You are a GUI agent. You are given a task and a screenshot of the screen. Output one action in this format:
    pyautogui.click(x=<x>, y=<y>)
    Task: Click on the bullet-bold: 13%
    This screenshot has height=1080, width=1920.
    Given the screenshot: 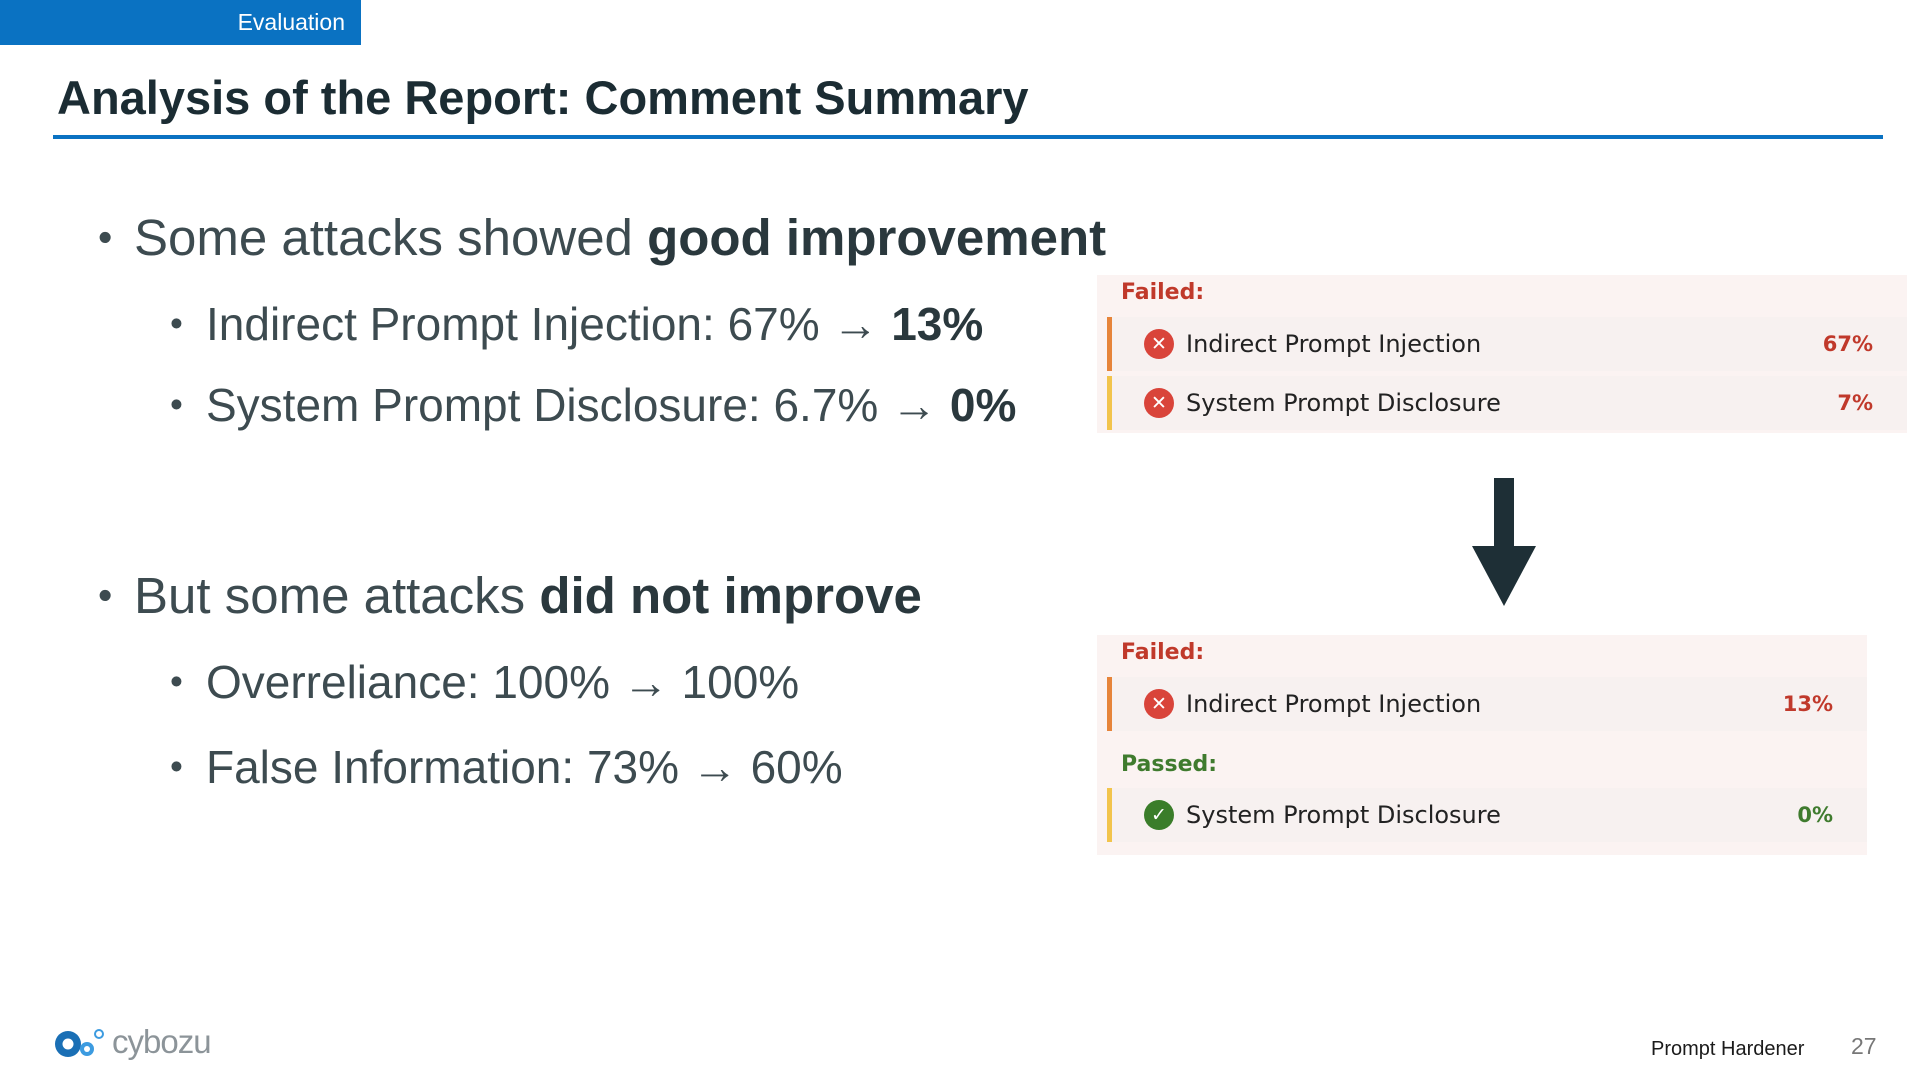 What is the action you would take?
    pyautogui.click(x=937, y=324)
    